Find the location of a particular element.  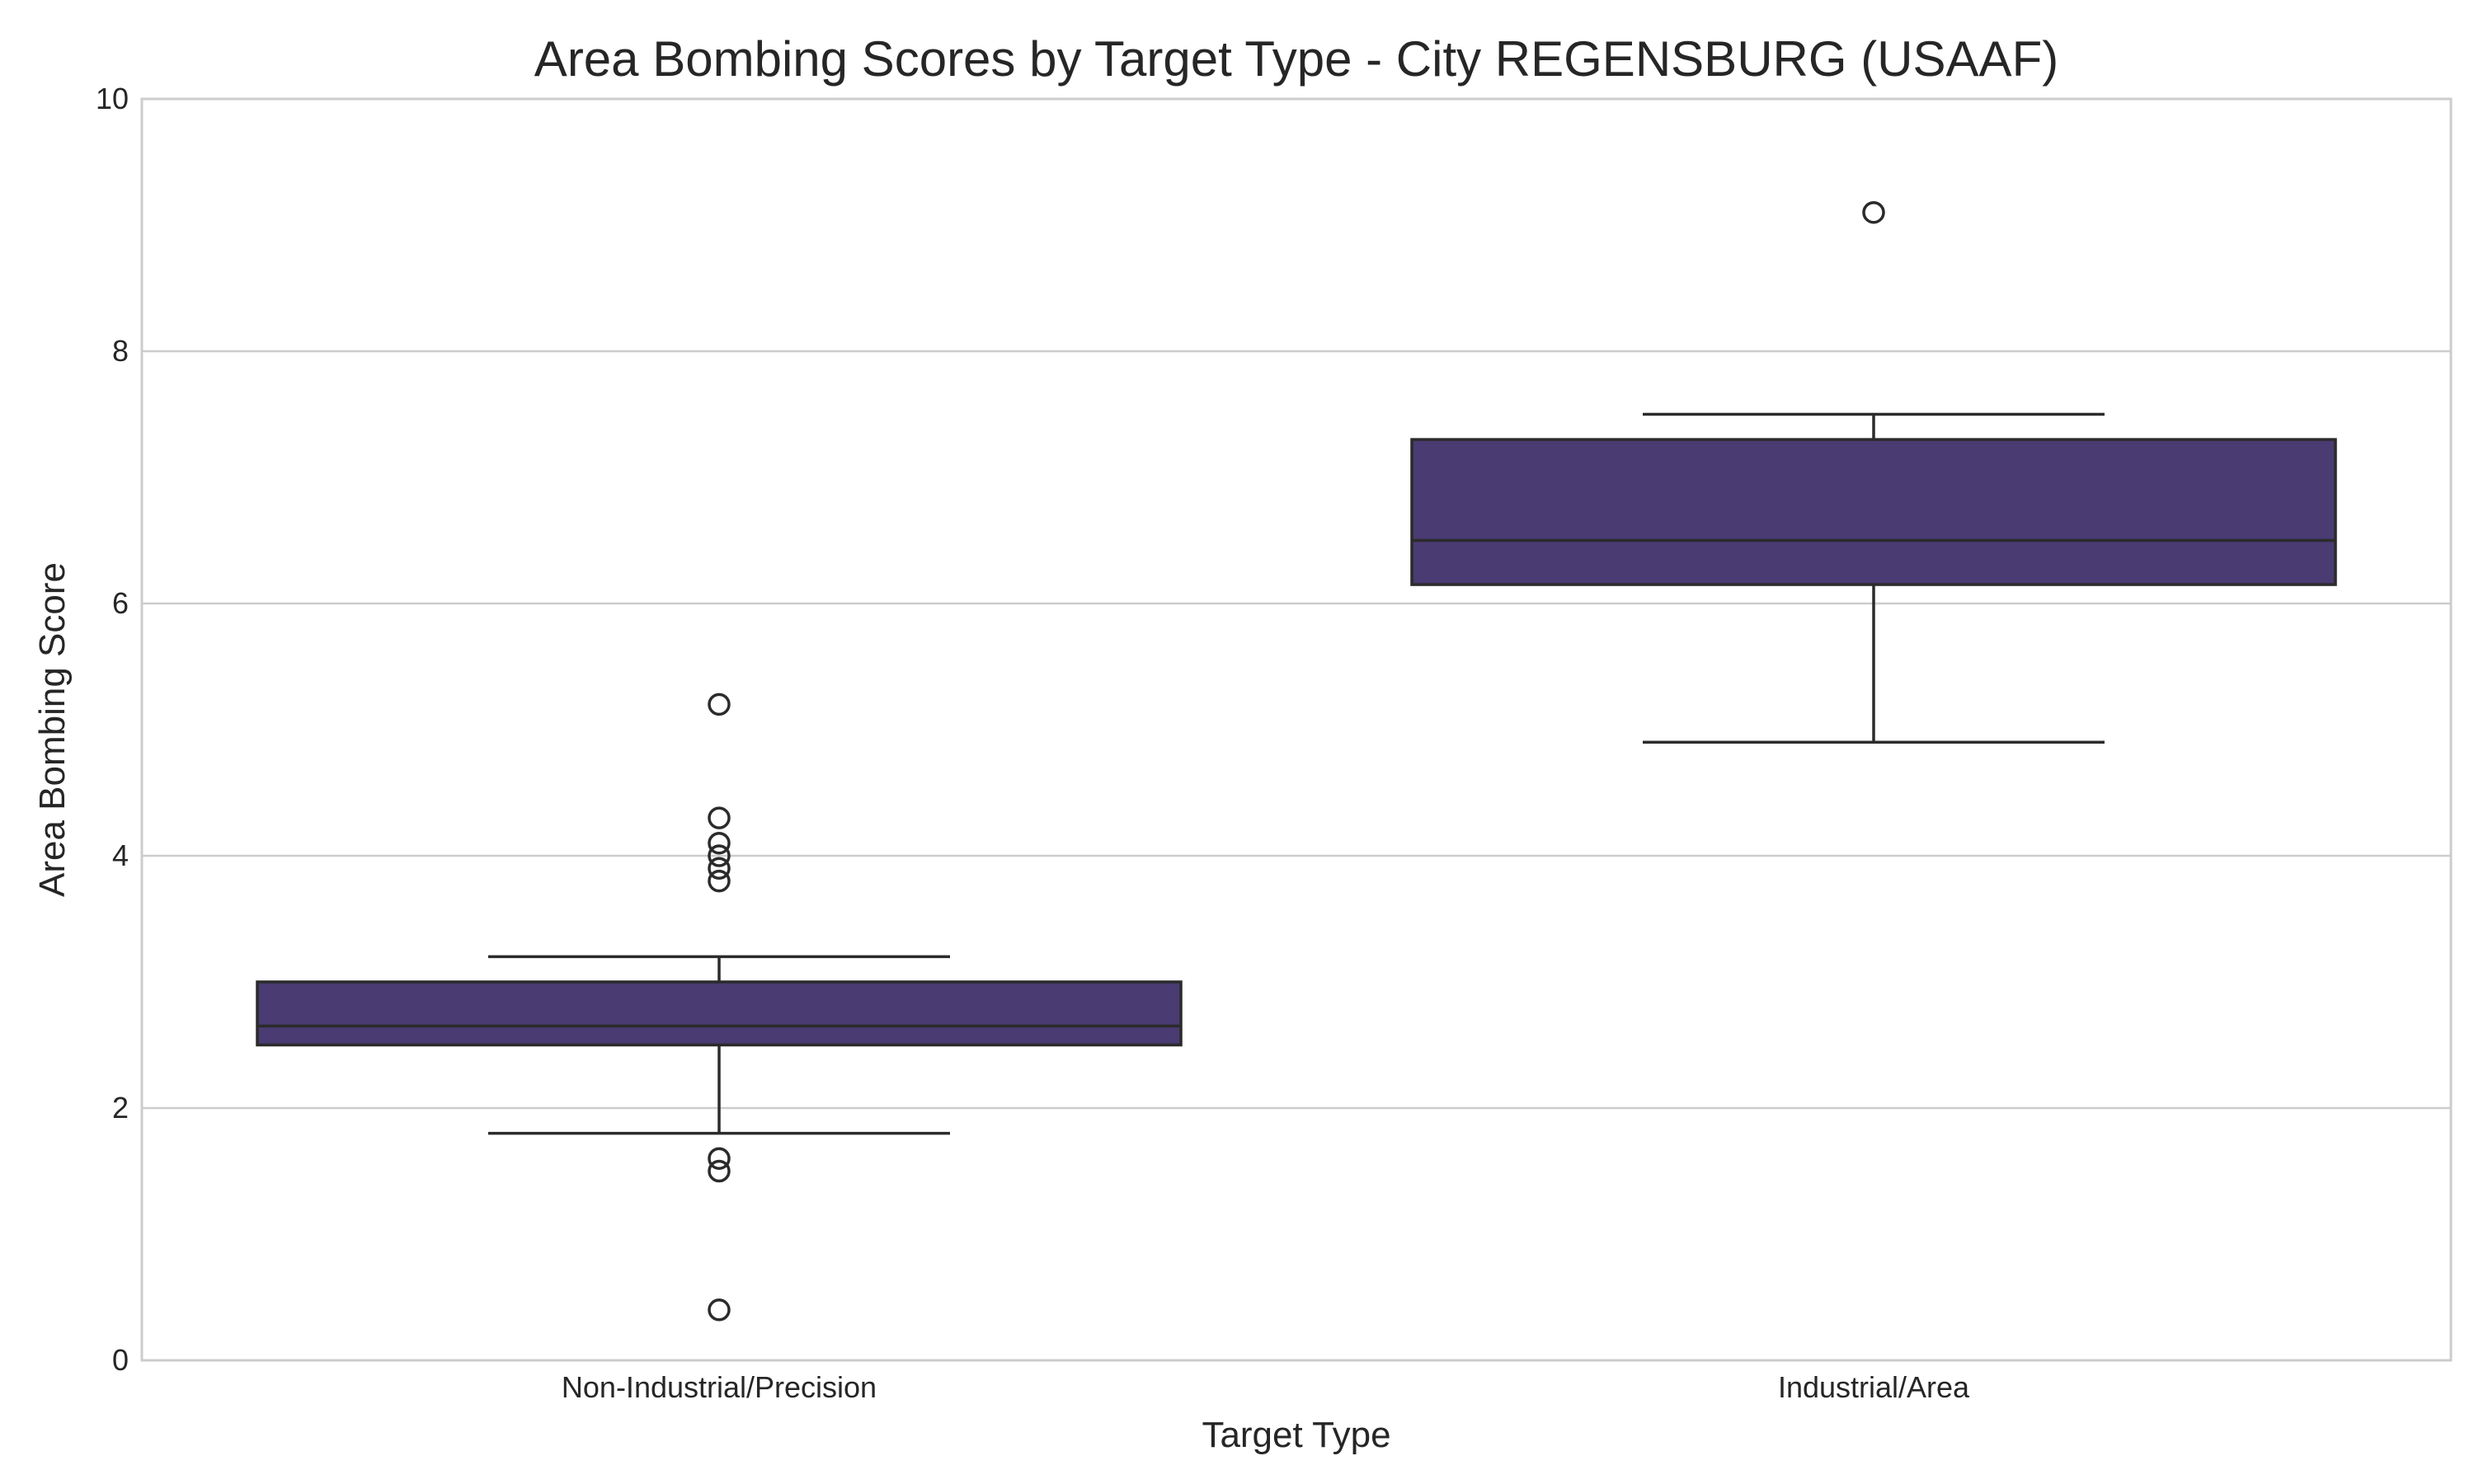

y-tick-label: 8 is located at coordinates (120, 351).